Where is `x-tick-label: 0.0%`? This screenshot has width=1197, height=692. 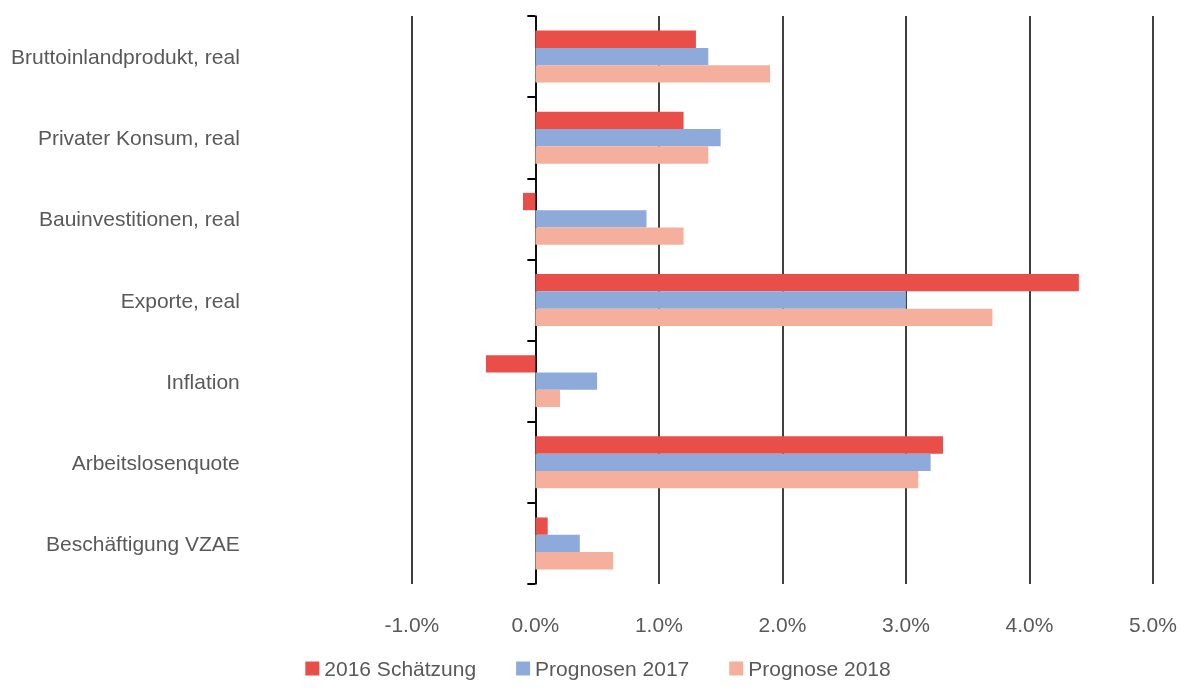
x-tick-label: 0.0% is located at coordinates (535, 624).